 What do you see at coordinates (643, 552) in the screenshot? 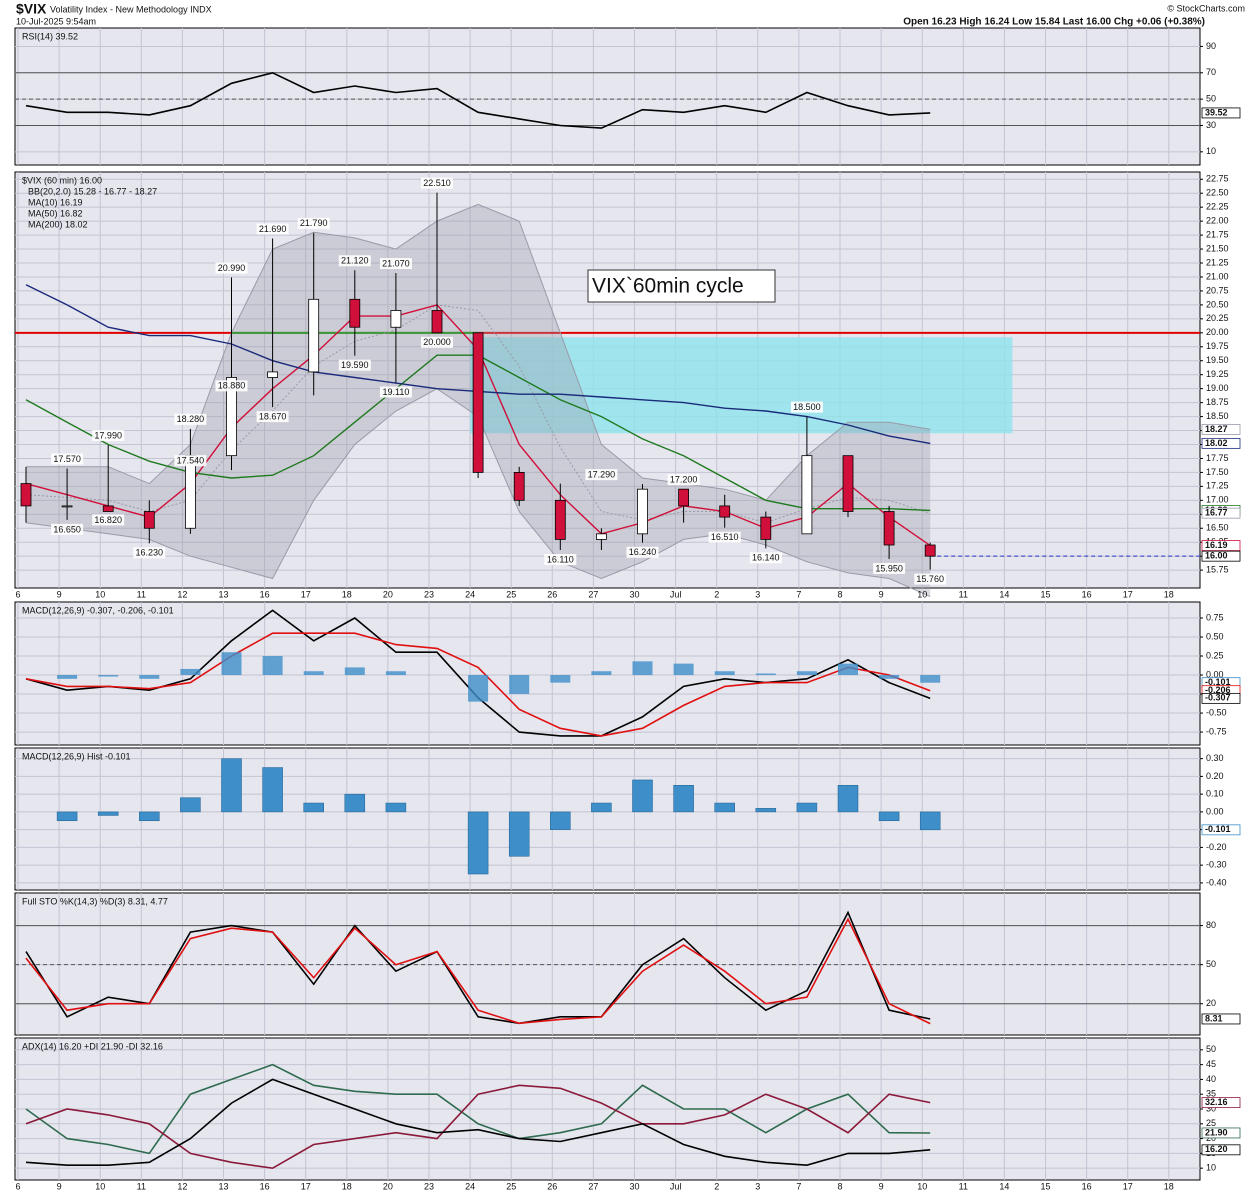
I see `peak-label: 16.240` at bounding box center [643, 552].